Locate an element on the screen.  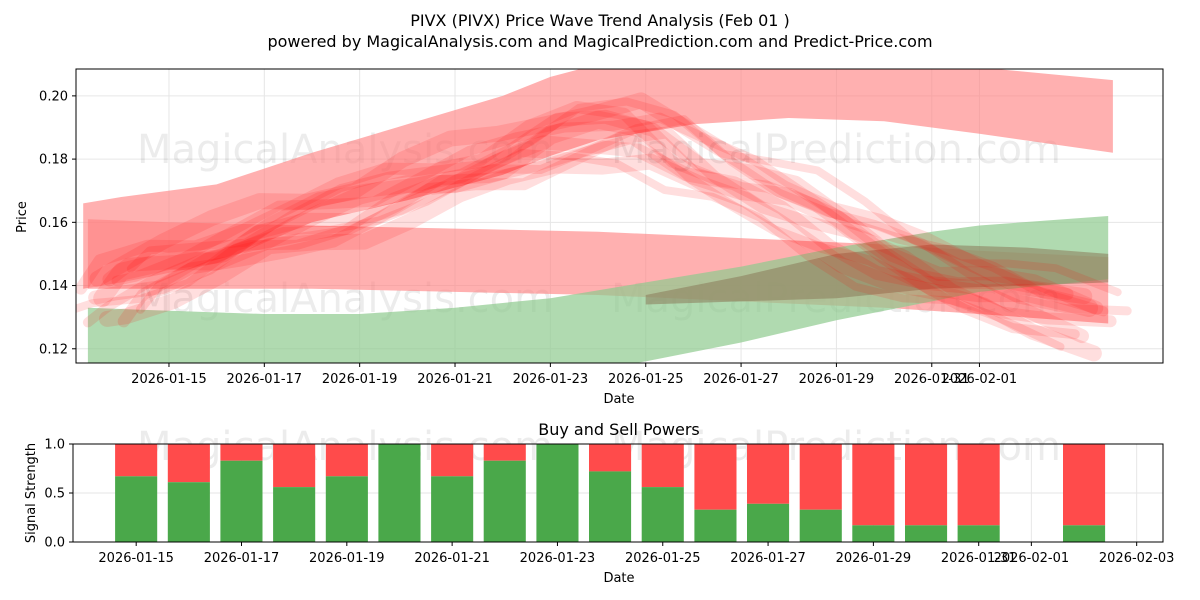
signal-x-tick-label-10: 2026-02-03 is located at coordinates (1137, 558).